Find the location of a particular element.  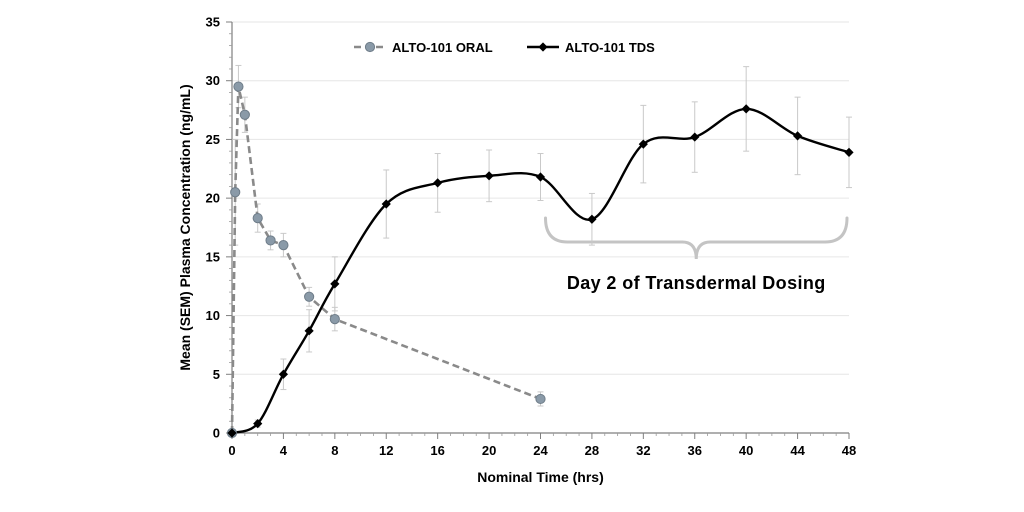

x-tick-label: 16 is located at coordinates (437, 450).